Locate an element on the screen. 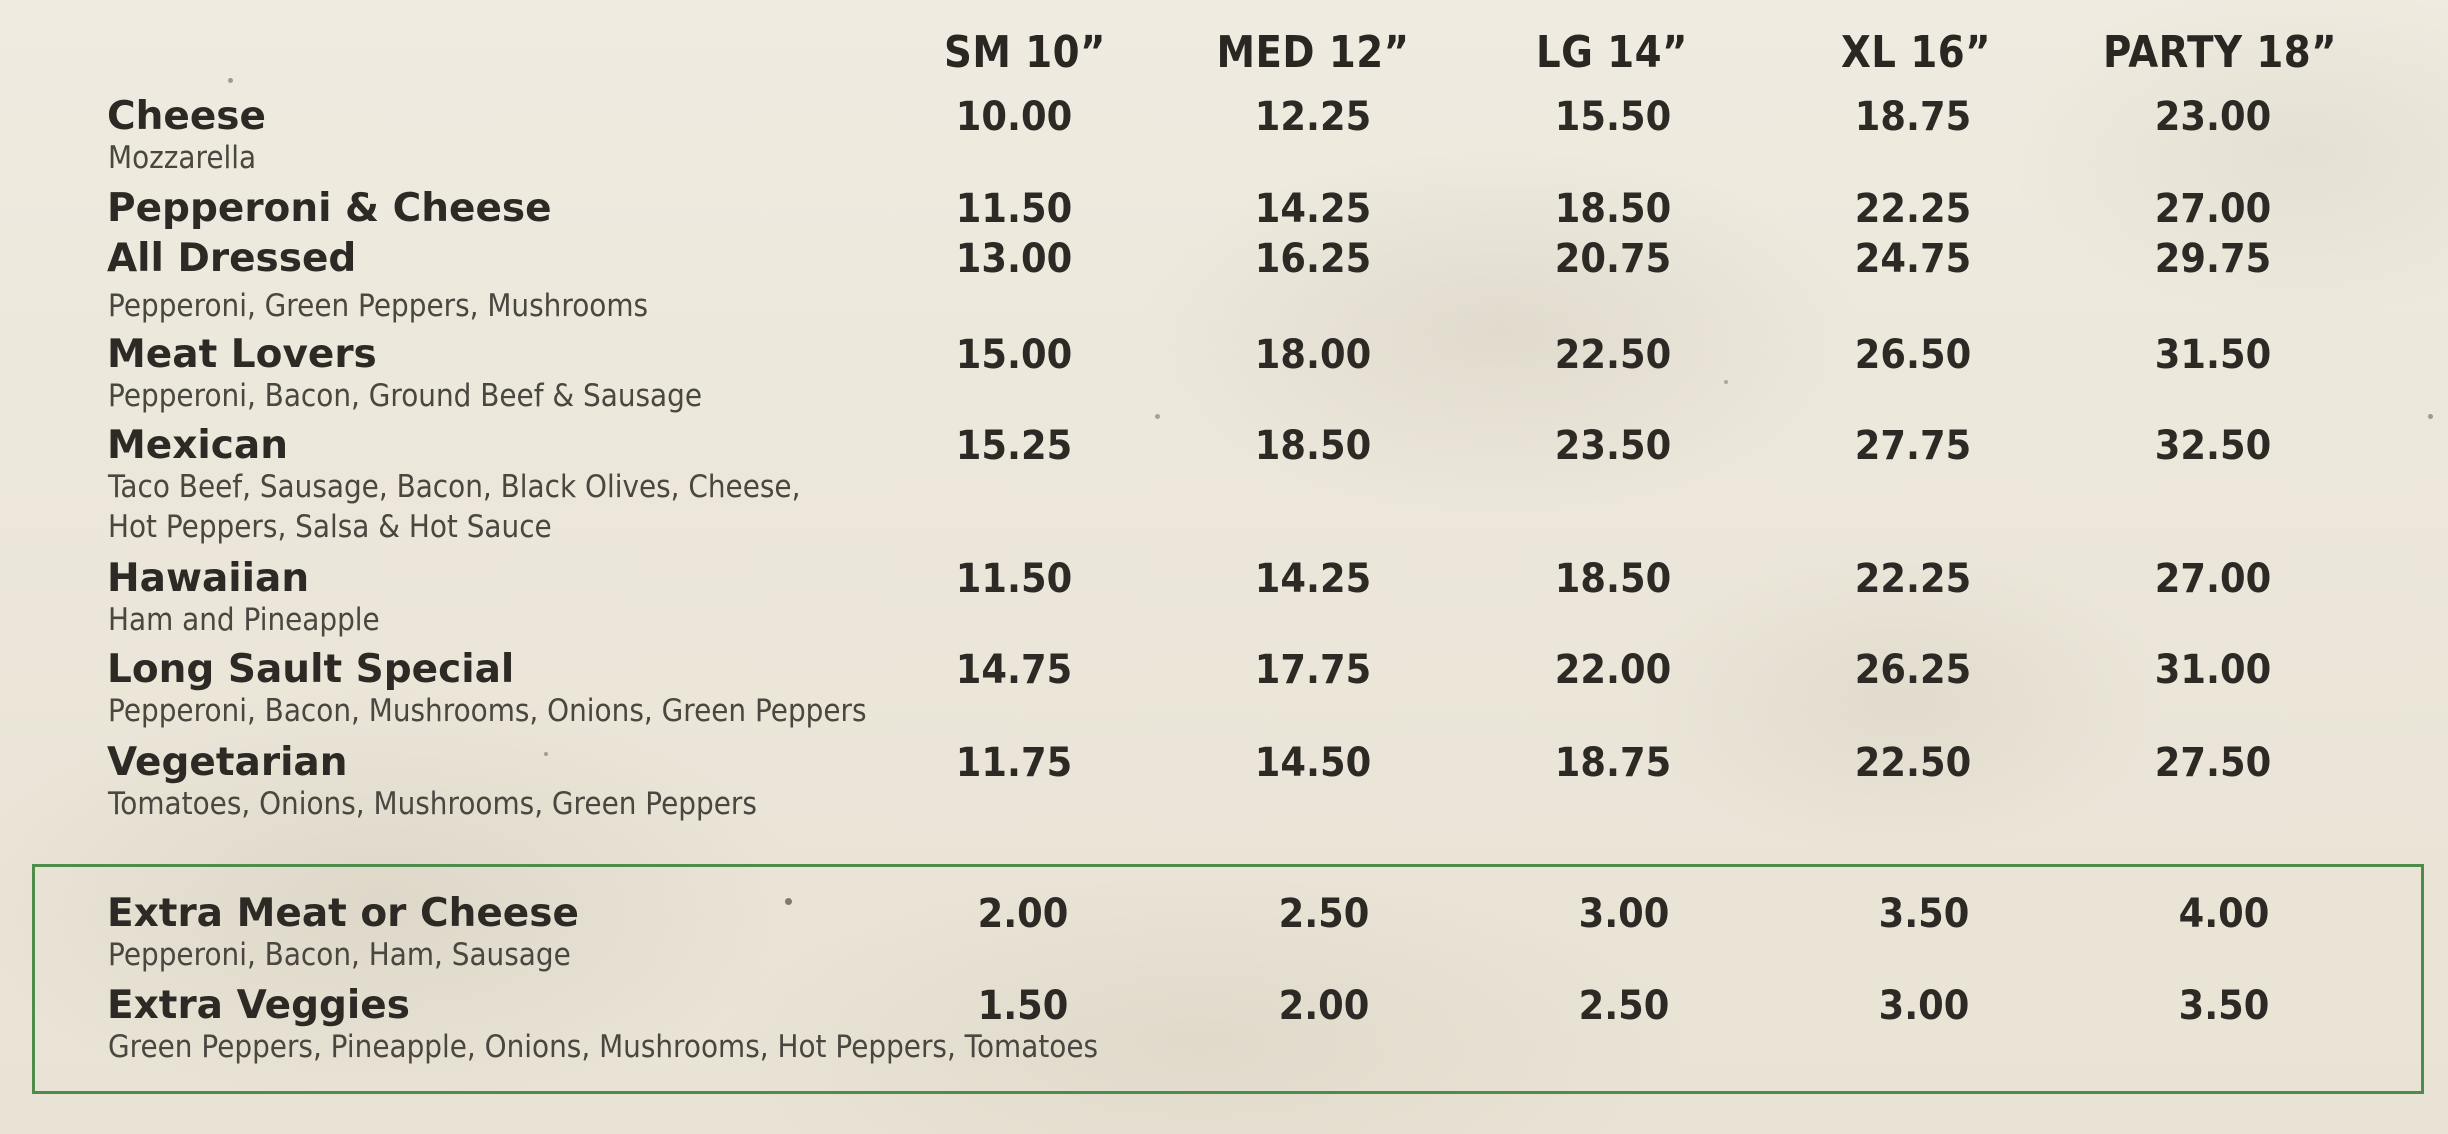  price-party: 3.50 is located at coordinates (2224, 1006).